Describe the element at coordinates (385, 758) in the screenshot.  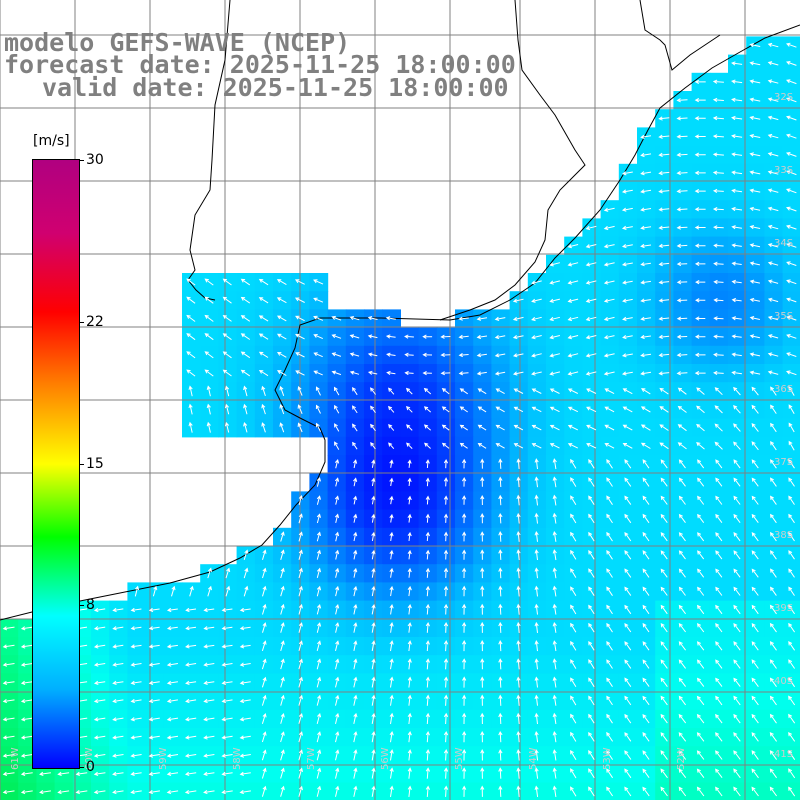
I see `longitude-label: 56W` at that location.